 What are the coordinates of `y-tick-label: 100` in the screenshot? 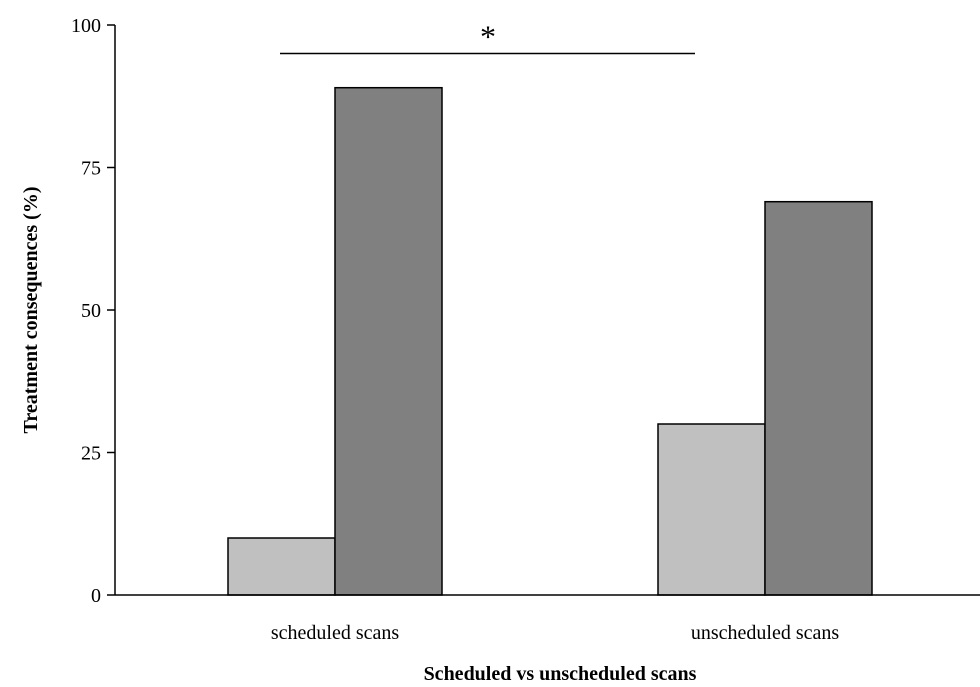 It's located at (86, 26).